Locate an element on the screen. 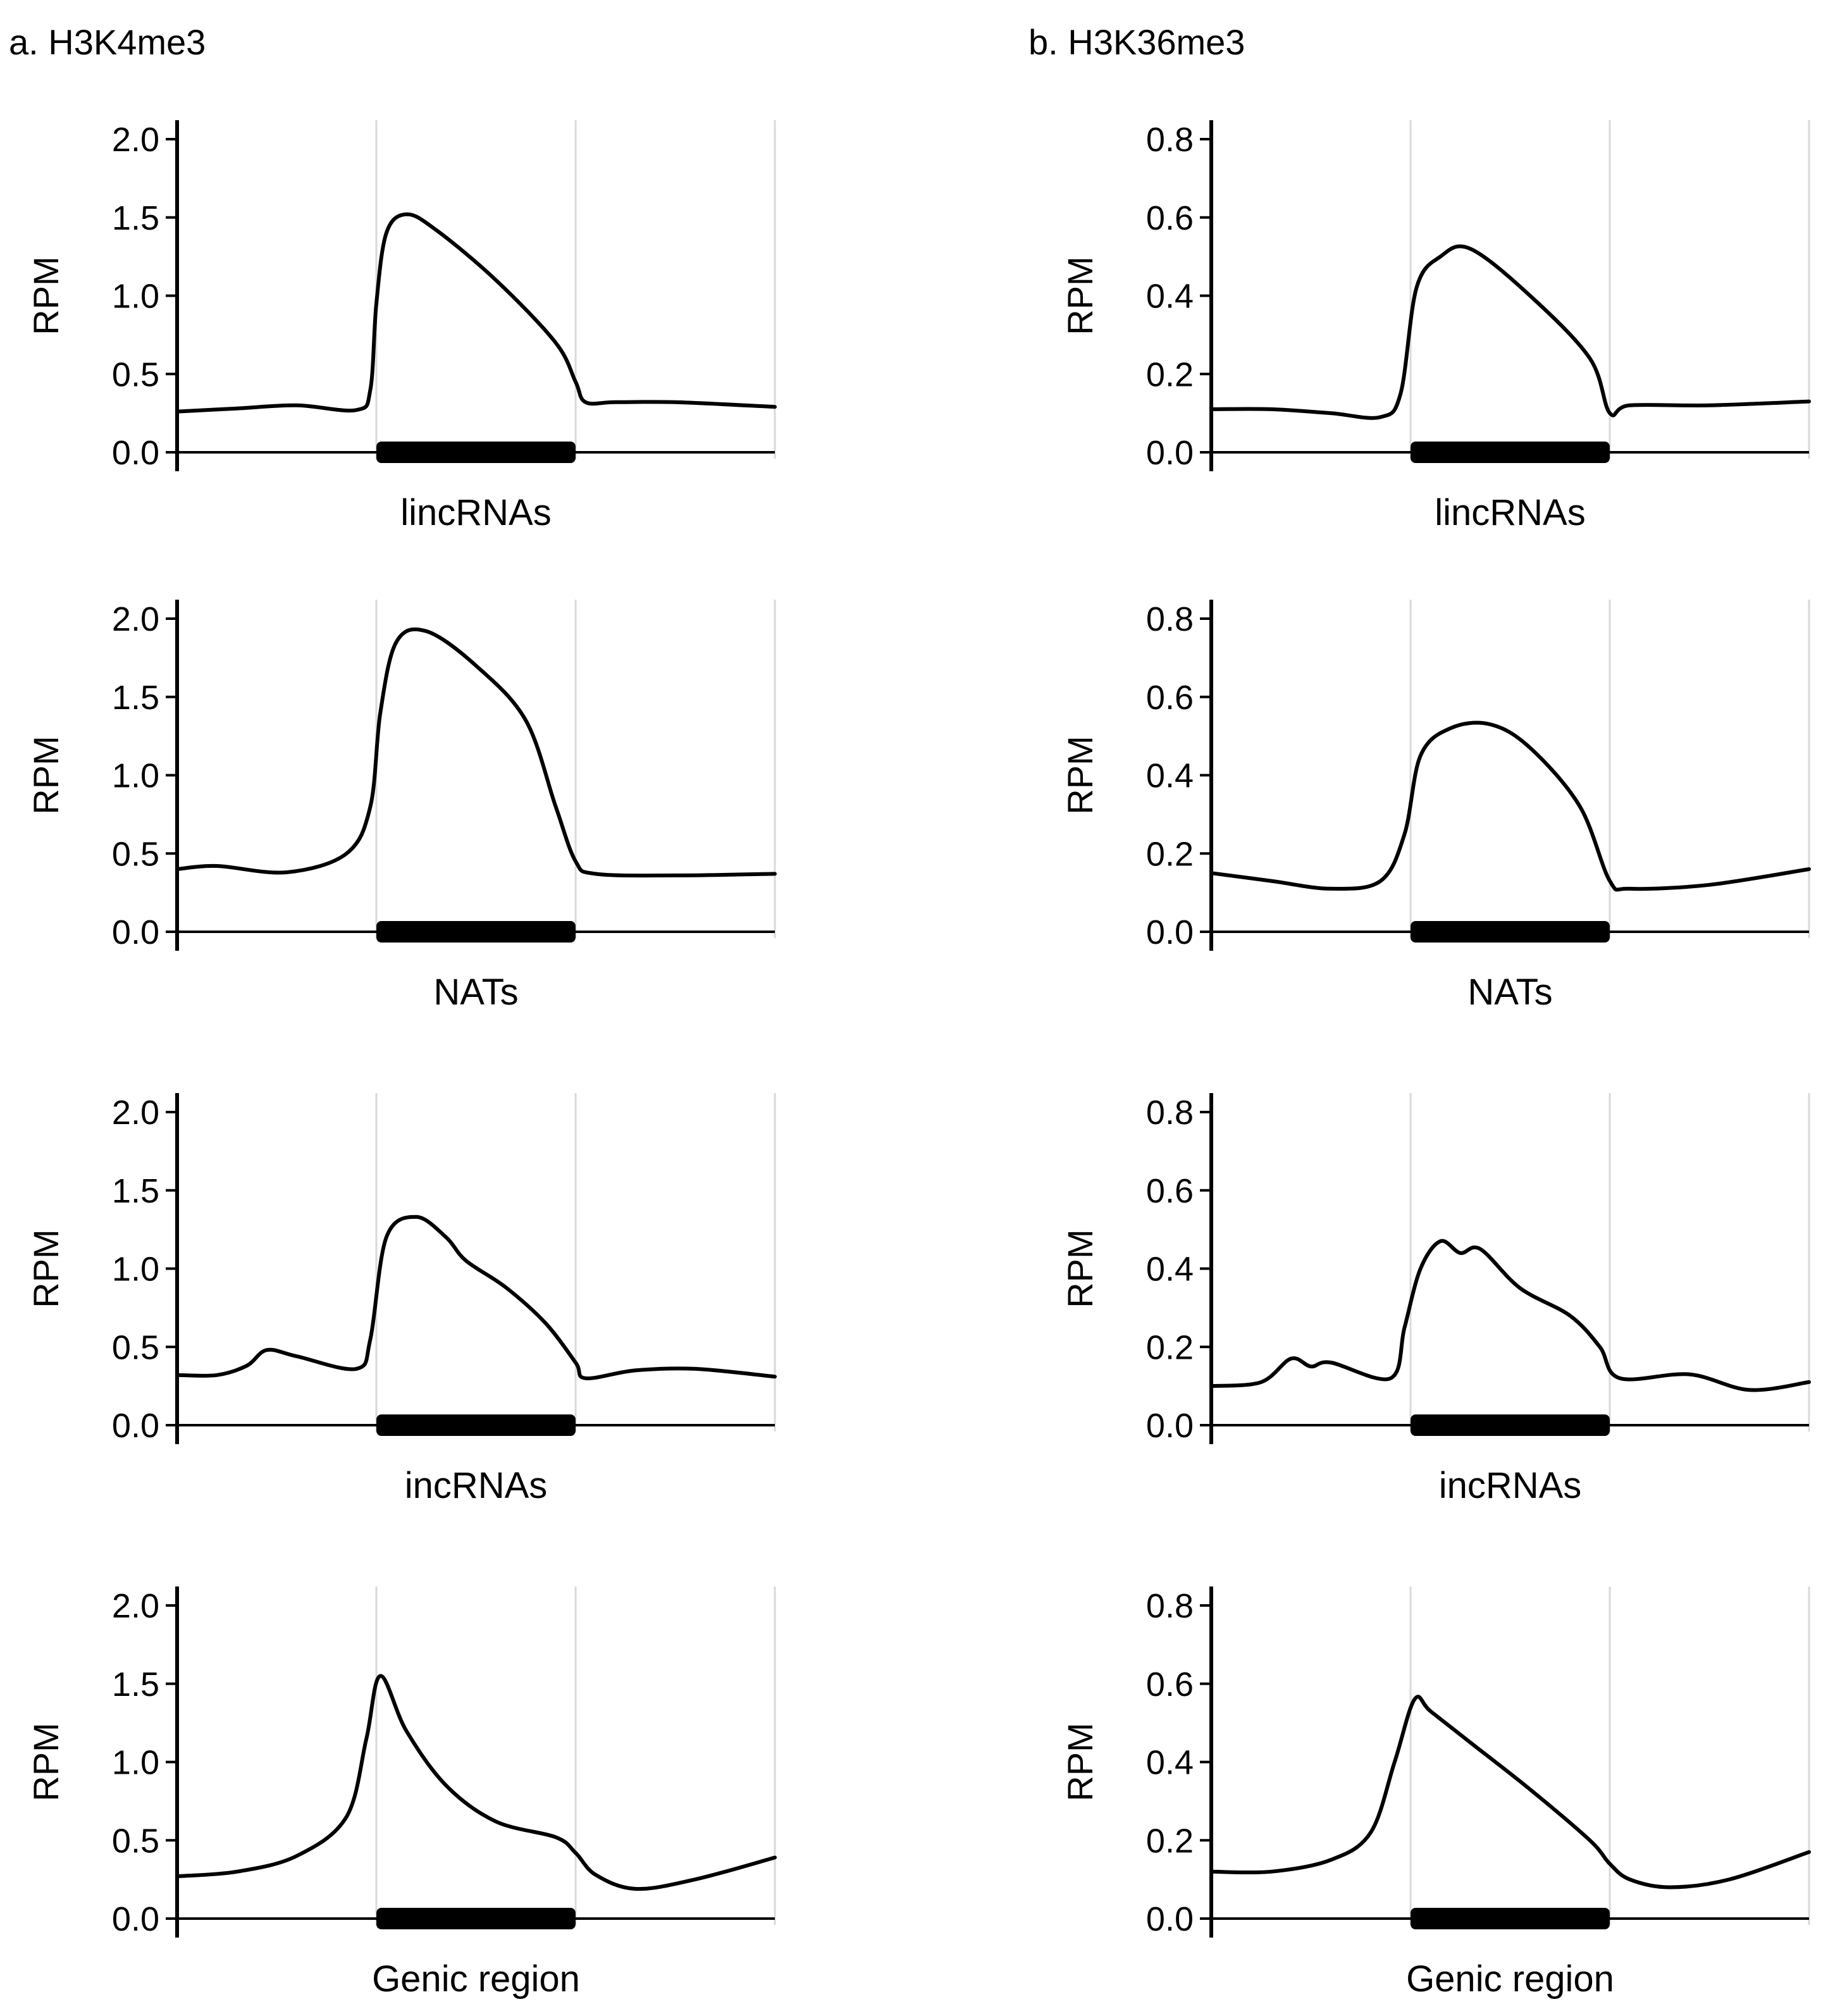 This screenshot has width=1828, height=2016. p0-c0-y-axis-label: RPM is located at coordinates (46, 295).